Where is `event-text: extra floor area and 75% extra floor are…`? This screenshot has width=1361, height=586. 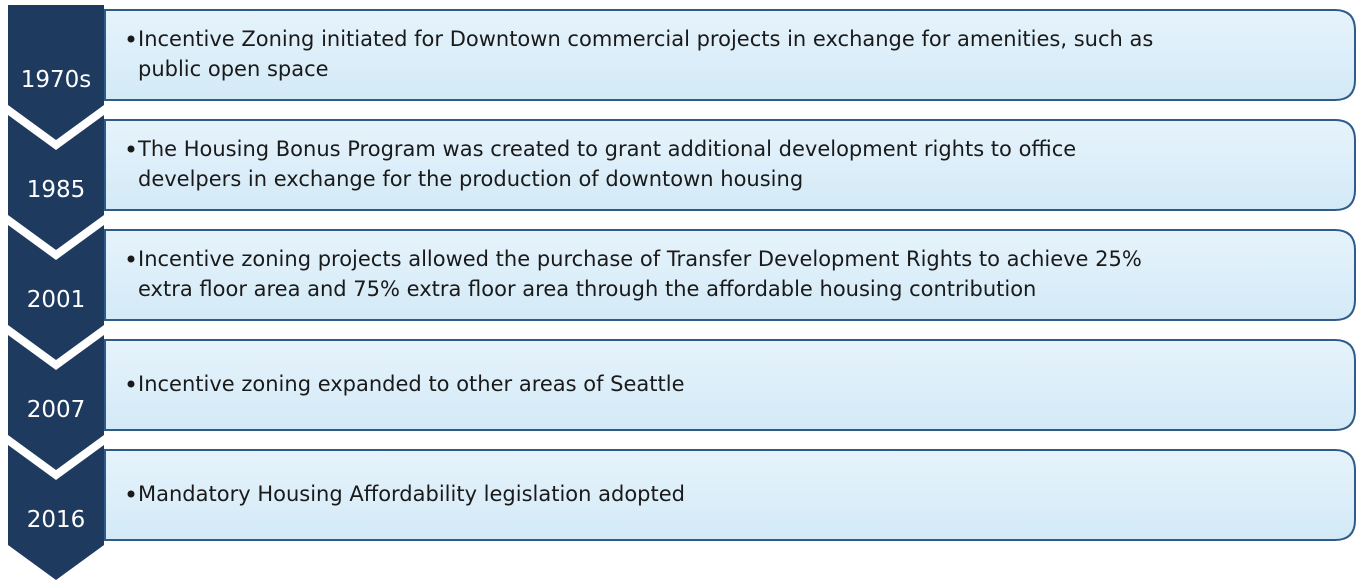 event-text: extra floor area and 75% extra floor are… is located at coordinates (587, 289).